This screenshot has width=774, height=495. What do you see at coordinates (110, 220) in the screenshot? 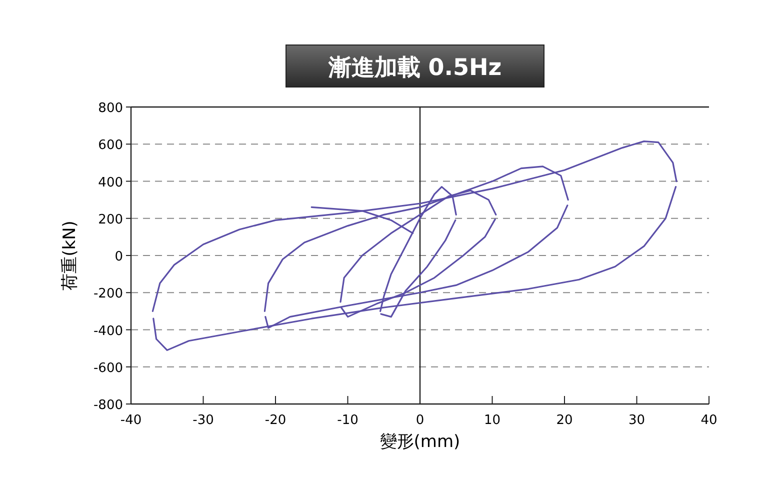
I see `y-tick-label: 200` at bounding box center [110, 220].